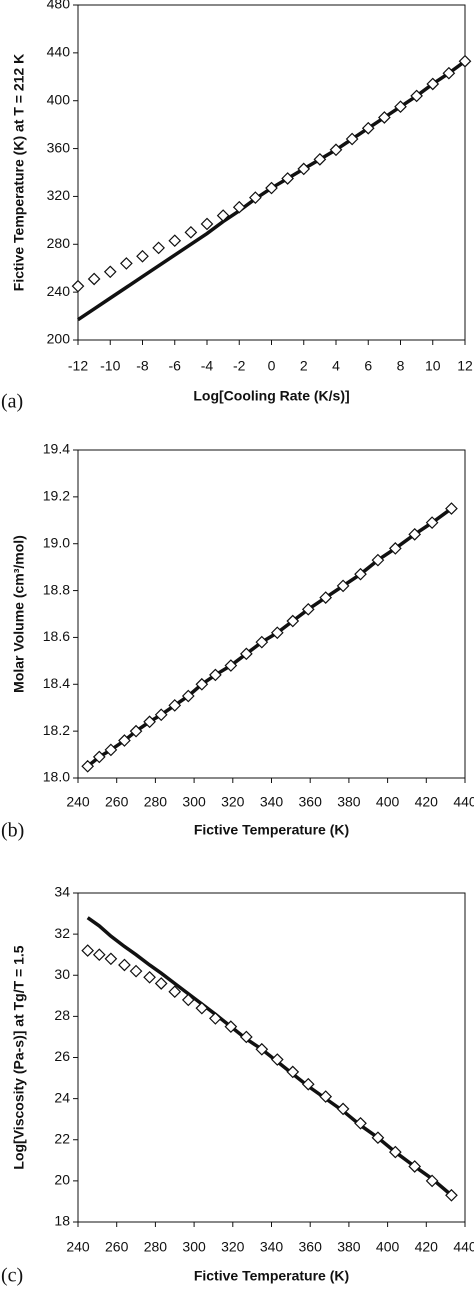  I want to click on x-tick-label: 400, so click(388, 1247).